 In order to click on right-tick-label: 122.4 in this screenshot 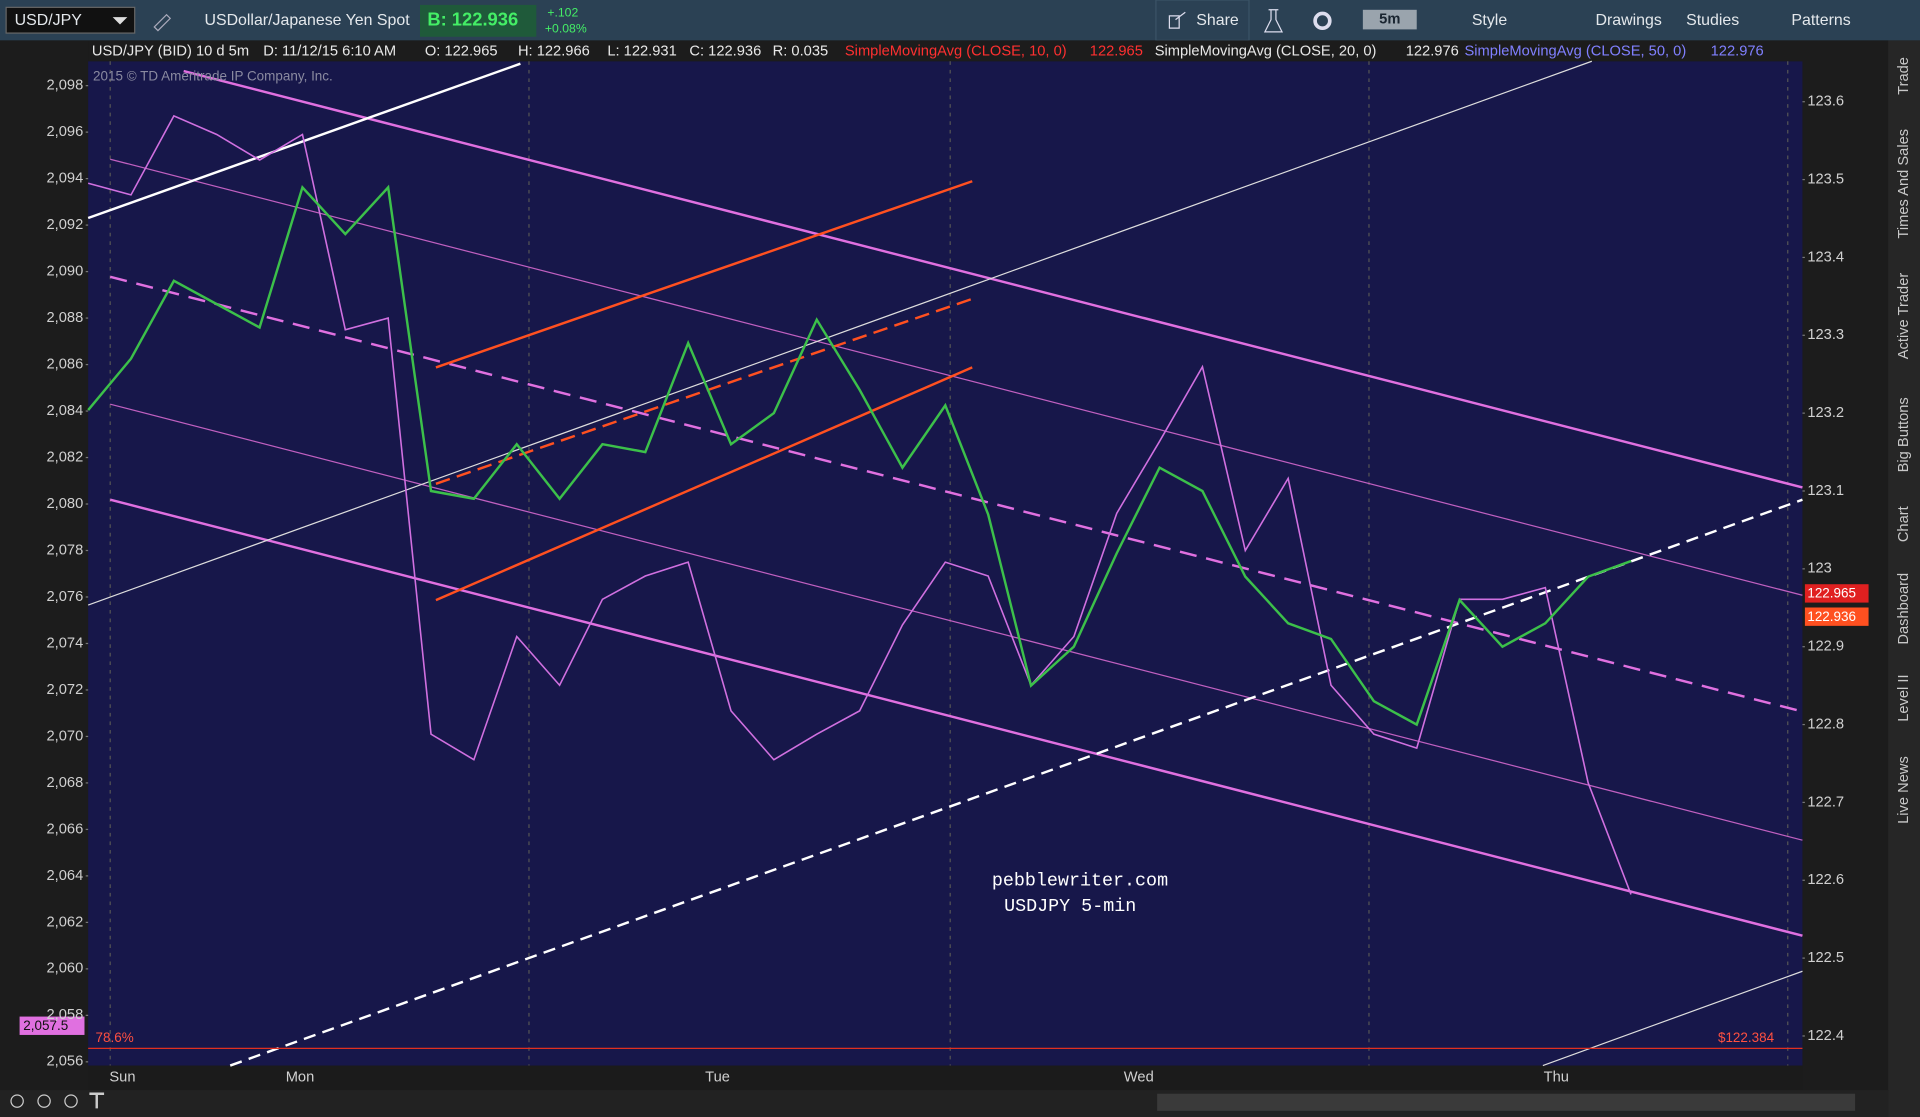, I will do `click(1825, 1036)`.